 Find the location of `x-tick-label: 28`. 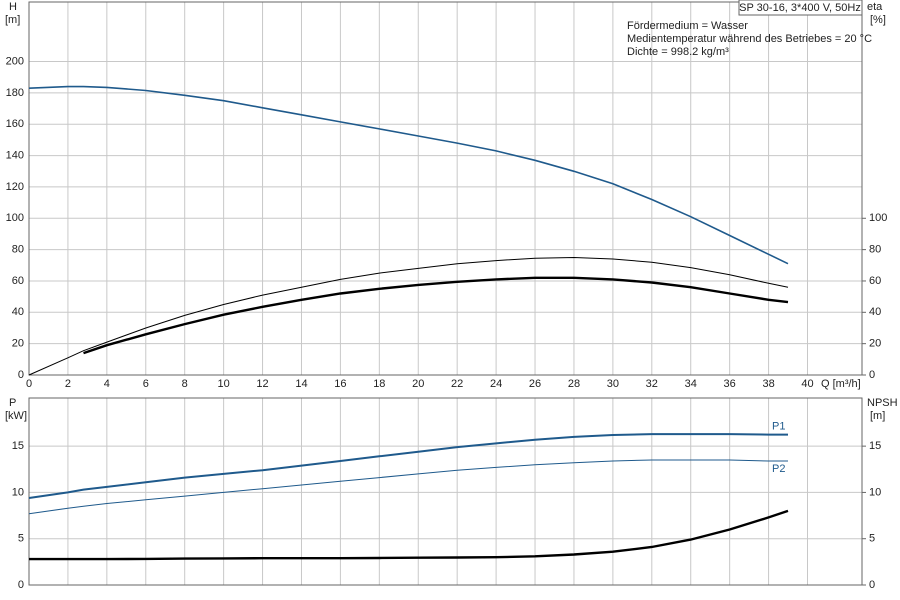

x-tick-label: 28 is located at coordinates (574, 384).